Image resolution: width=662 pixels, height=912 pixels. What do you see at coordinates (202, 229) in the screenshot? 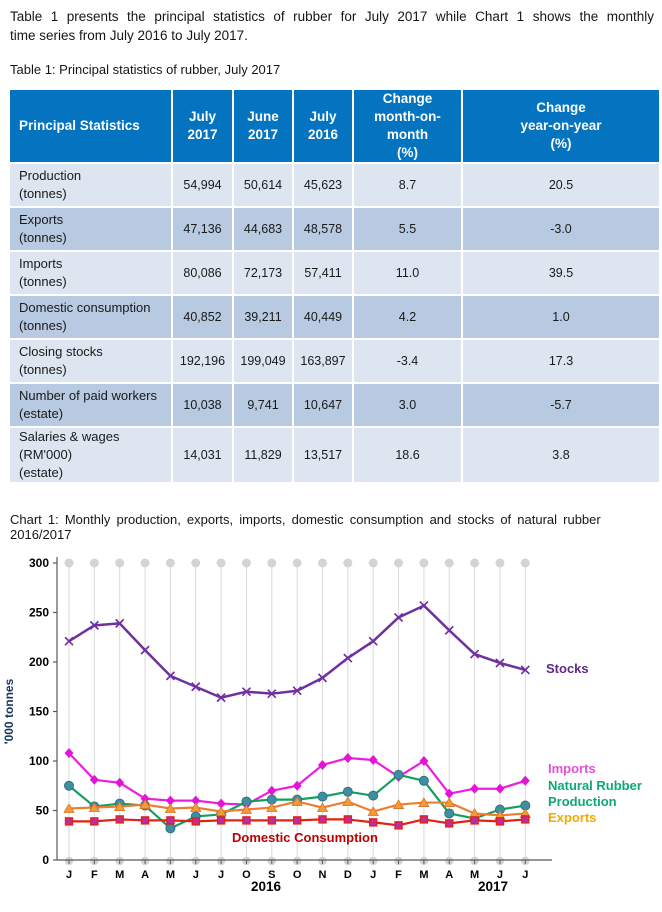
I see `cell-value: 47,136` at bounding box center [202, 229].